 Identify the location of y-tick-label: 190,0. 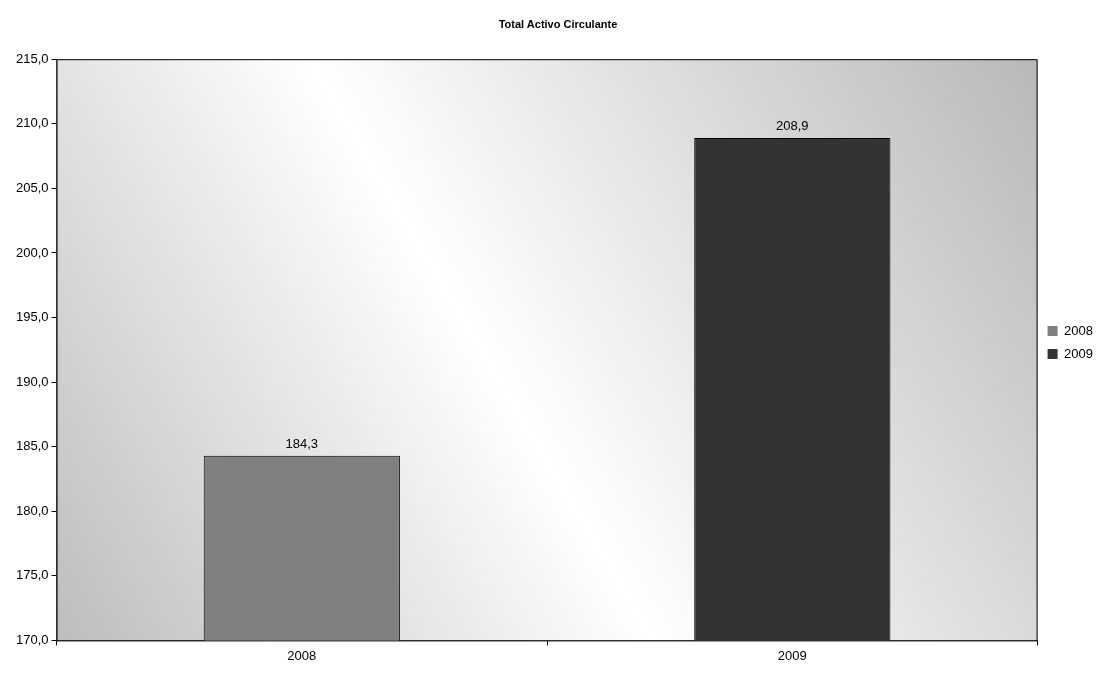
(32, 381).